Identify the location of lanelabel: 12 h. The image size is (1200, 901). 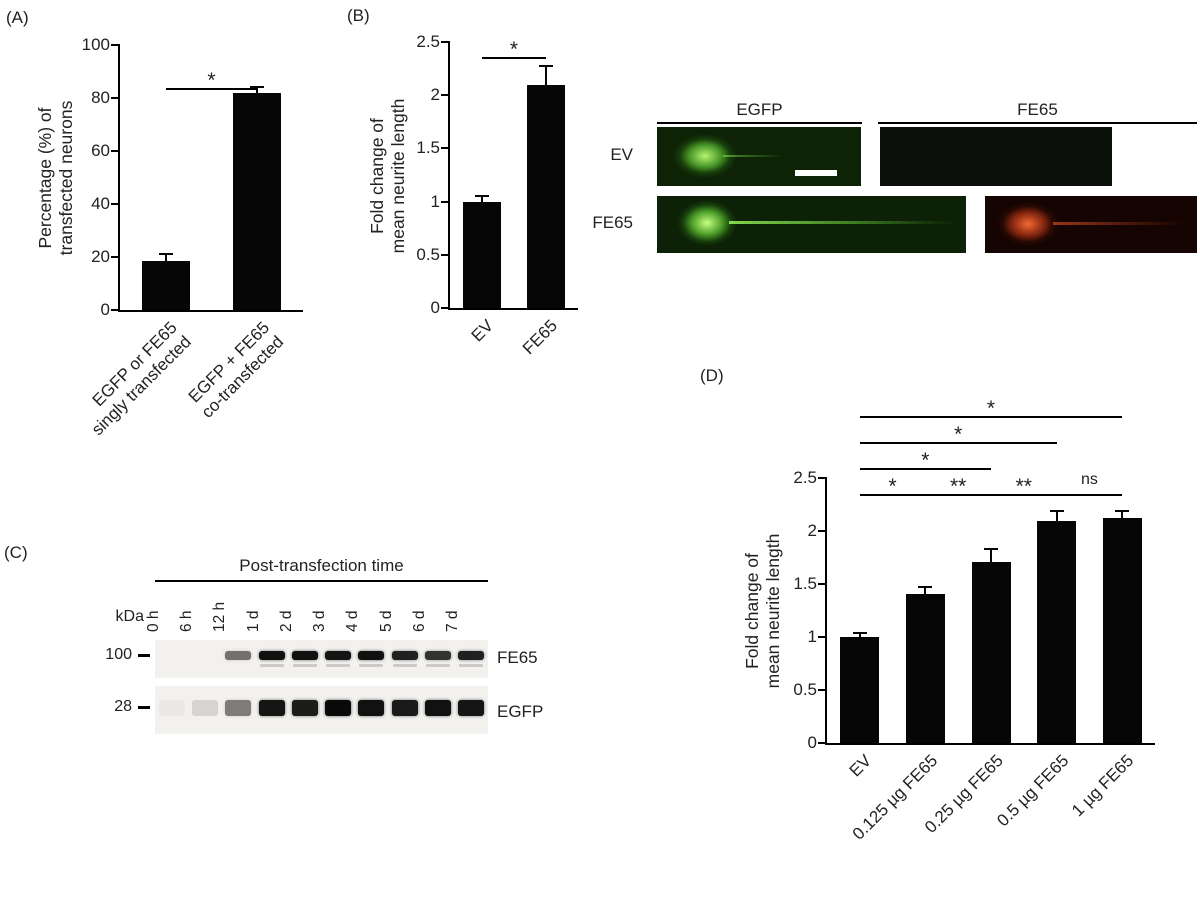
(220, 616).